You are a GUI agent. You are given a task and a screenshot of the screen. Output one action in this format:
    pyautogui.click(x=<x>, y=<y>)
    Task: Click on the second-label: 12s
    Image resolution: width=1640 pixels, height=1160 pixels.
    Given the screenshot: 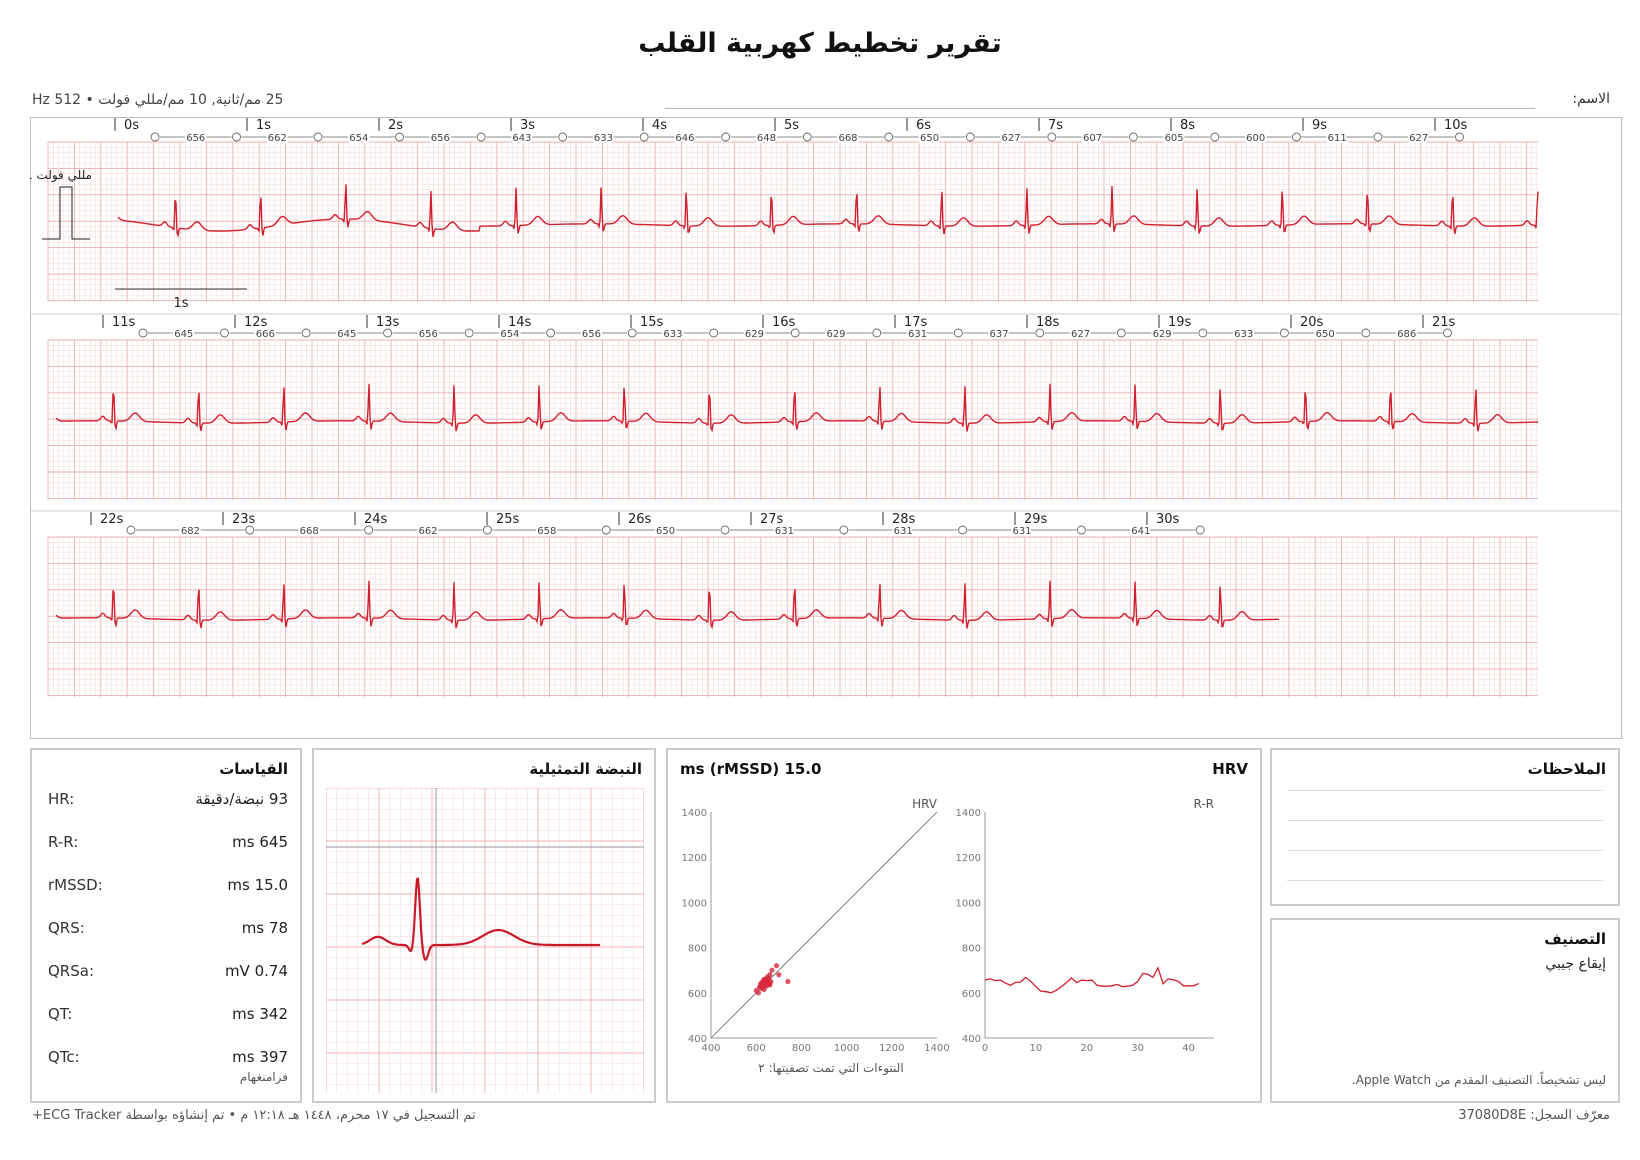 What is the action you would take?
    pyautogui.click(x=256, y=322)
    